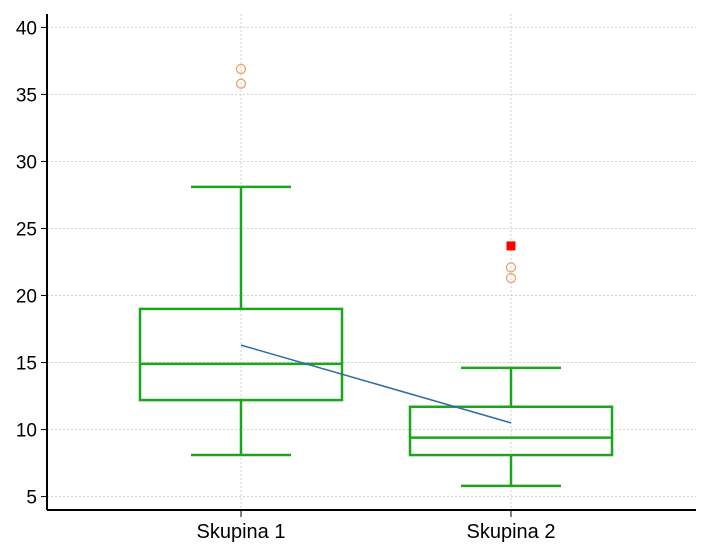 Image resolution: width=701 pixels, height=545 pixels. What do you see at coordinates (26, 364) in the screenshot?
I see `y-tick-label-15: 15` at bounding box center [26, 364].